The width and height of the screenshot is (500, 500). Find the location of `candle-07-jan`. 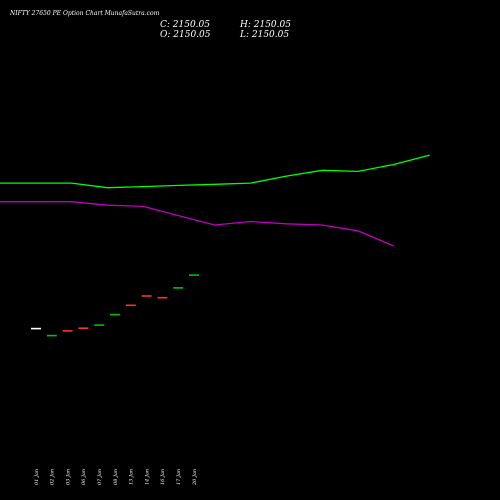

candle-07-jan is located at coordinates (99, 325).